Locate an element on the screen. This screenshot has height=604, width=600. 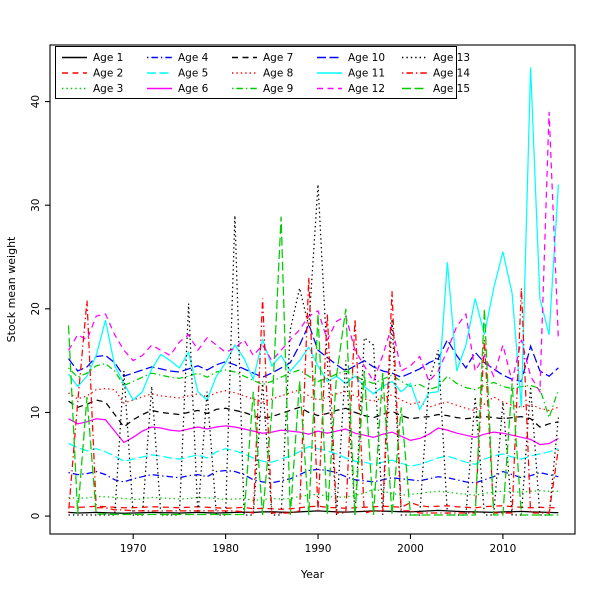
x-axis-tick-label: 1990 is located at coordinates (318, 549).